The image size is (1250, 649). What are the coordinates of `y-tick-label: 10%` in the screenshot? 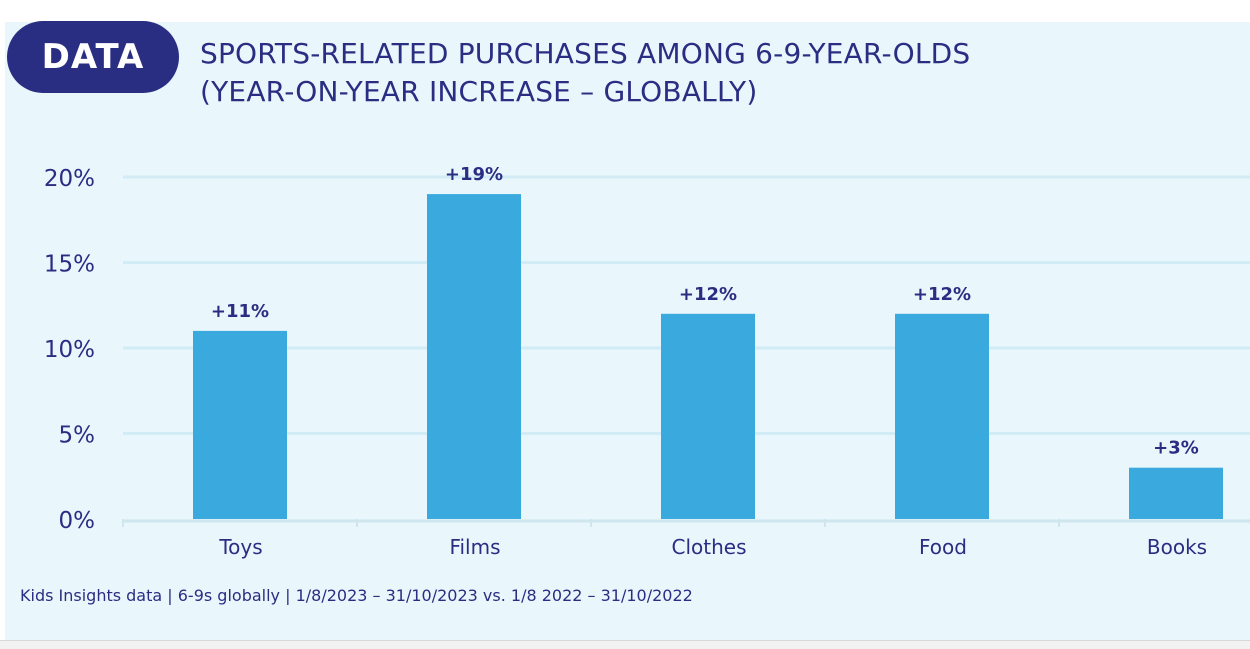 It's located at (69, 350).